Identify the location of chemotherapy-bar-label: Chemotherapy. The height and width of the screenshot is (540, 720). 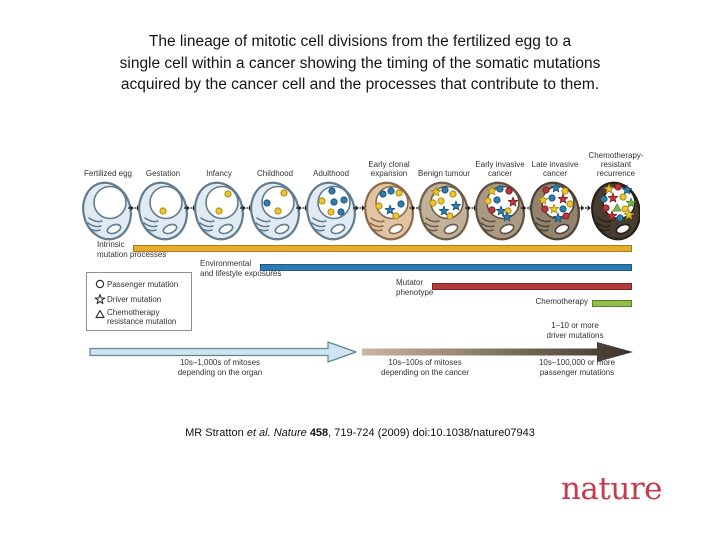
(561, 301).